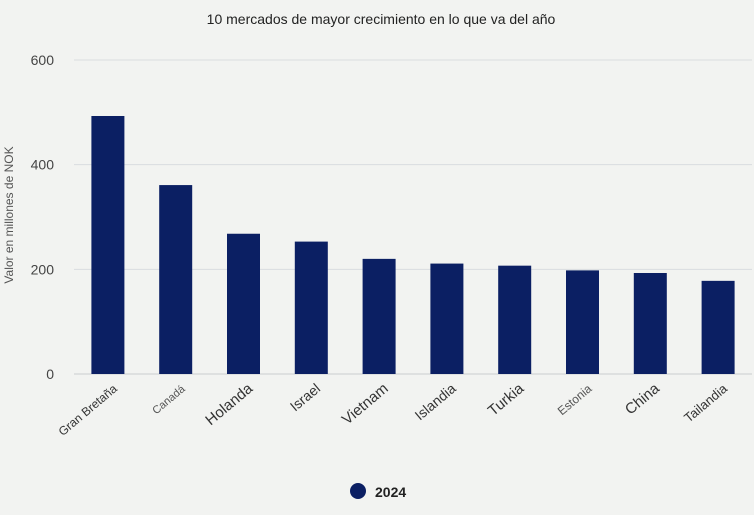  Describe the element at coordinates (515, 319) in the screenshot. I see `bar-turkia` at that location.